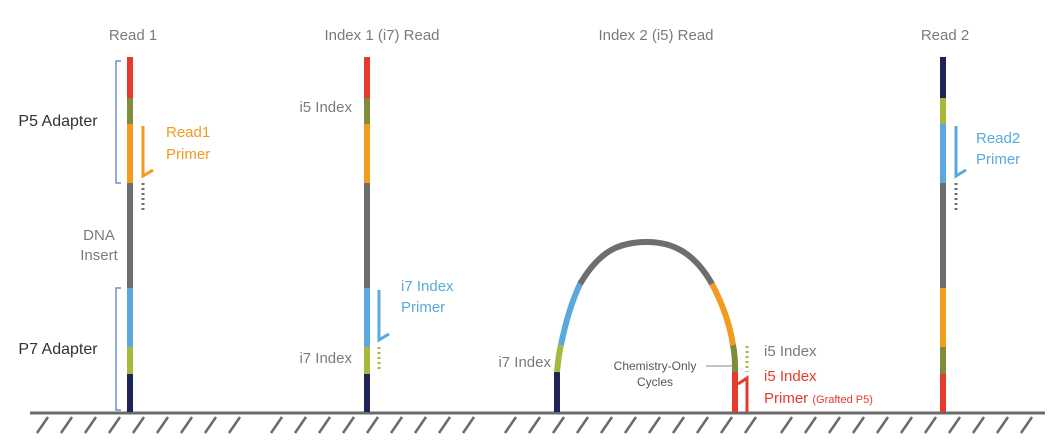 The height and width of the screenshot is (448, 1060). I want to click on p5-adapter-bracket, so click(118, 122).